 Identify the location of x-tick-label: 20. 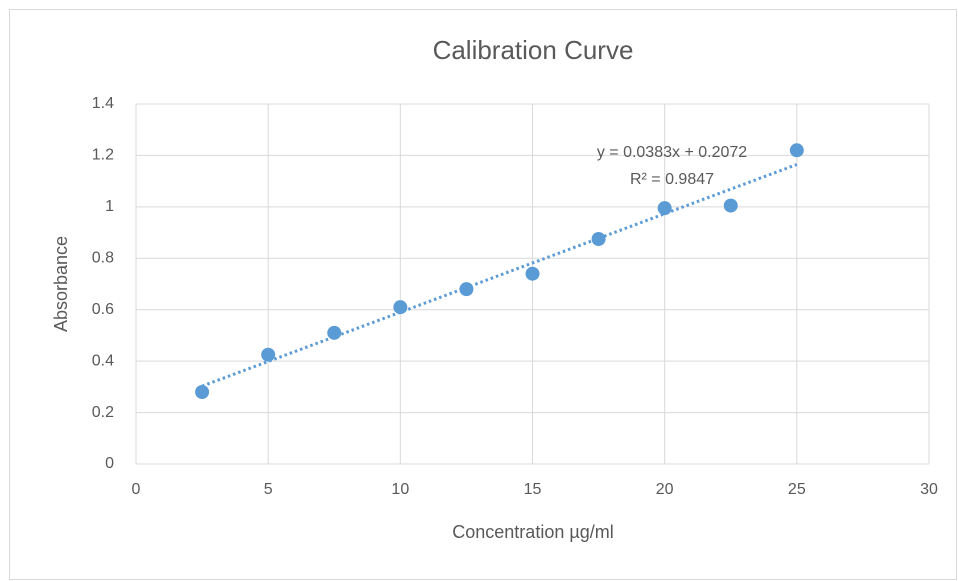
(665, 489).